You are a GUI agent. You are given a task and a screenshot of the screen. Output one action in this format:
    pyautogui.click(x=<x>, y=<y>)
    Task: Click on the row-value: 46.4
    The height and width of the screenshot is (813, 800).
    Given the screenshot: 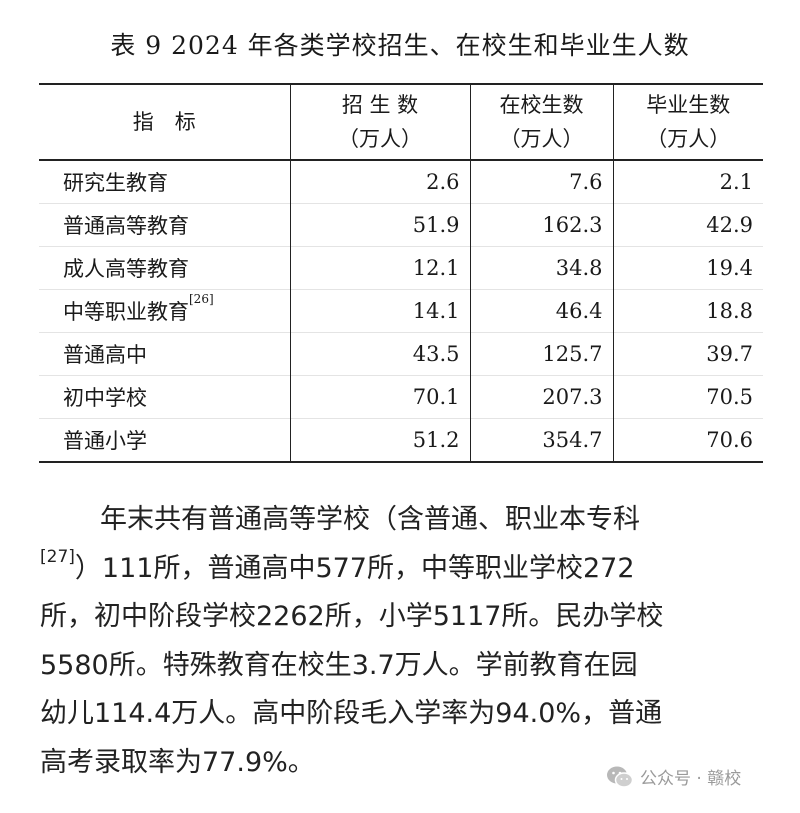 What is the action you would take?
    pyautogui.click(x=541, y=311)
    